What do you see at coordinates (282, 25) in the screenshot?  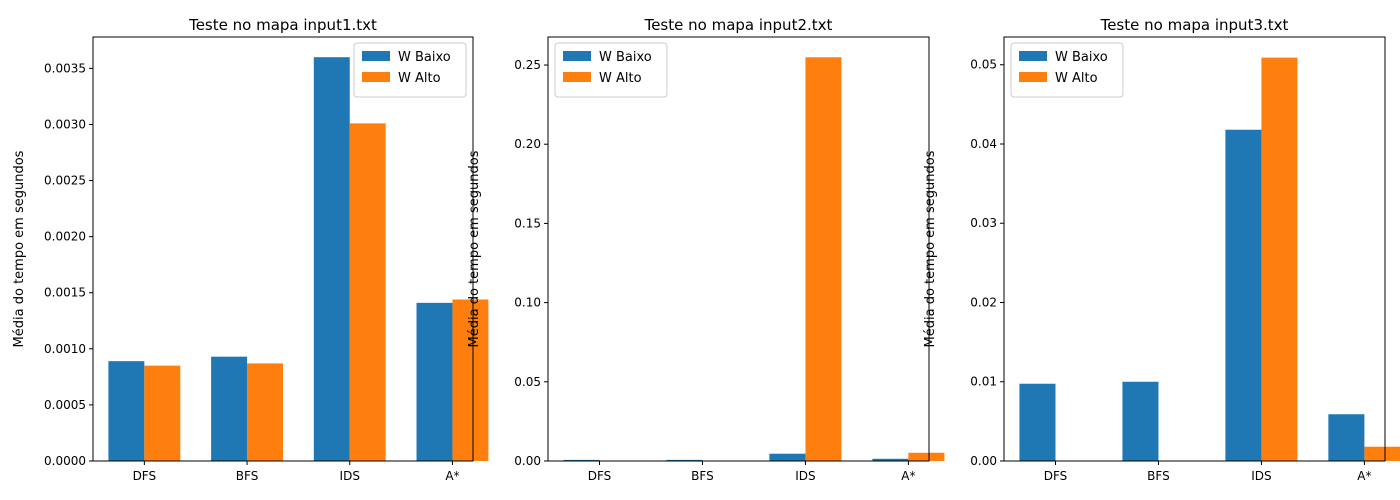 I see `chart-title: Teste no mapa input1.txt` at bounding box center [282, 25].